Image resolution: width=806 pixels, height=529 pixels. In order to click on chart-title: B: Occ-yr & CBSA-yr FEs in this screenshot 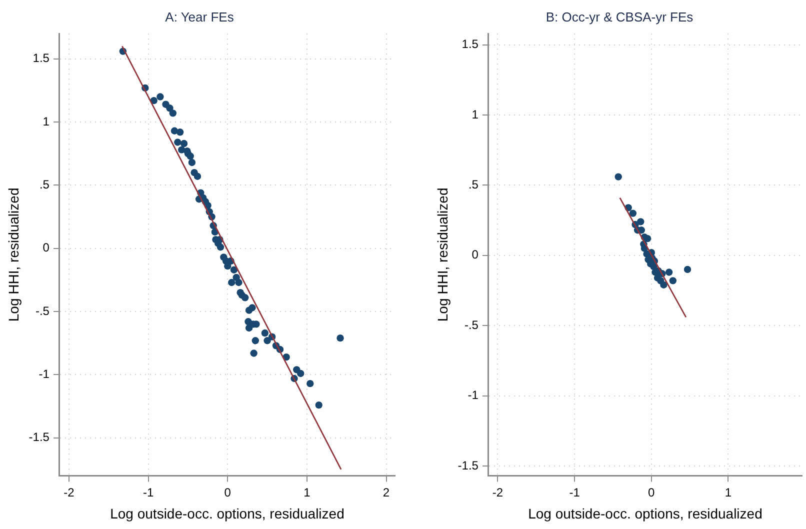, I will do `click(620, 16)`.